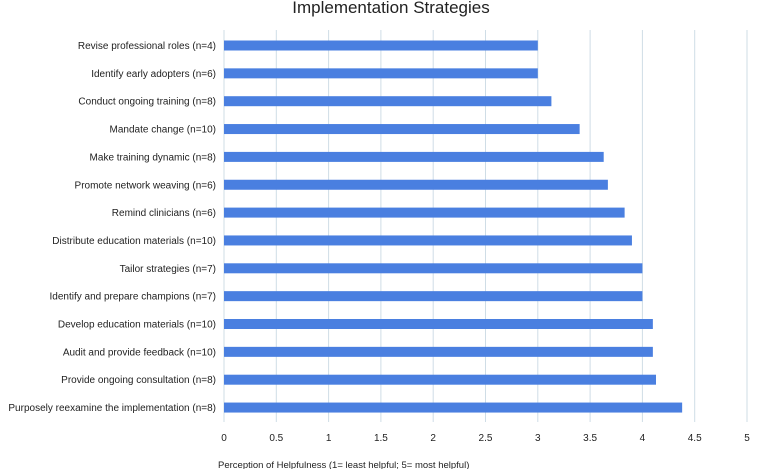 This screenshot has height=469, width=778. I want to click on x-tick-label-4: 2, so click(433, 438).